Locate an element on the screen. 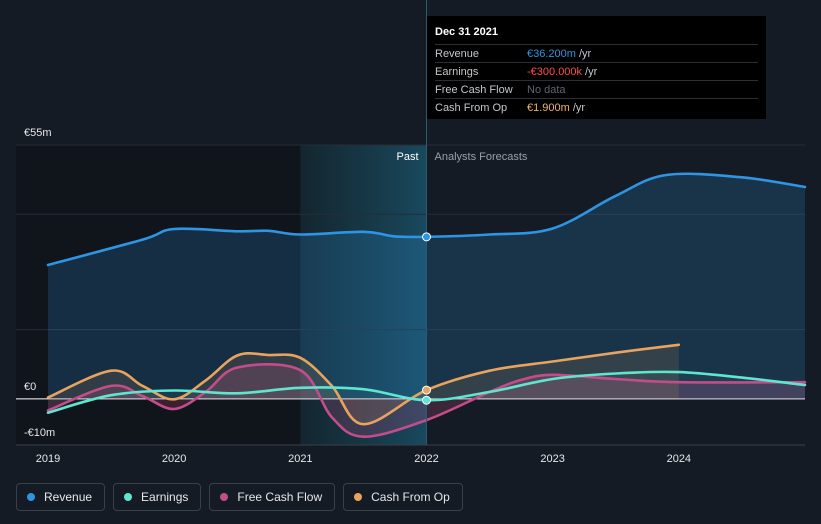 The height and width of the screenshot is (524, 821). x-tick-label: 2023 is located at coordinates (552, 459).